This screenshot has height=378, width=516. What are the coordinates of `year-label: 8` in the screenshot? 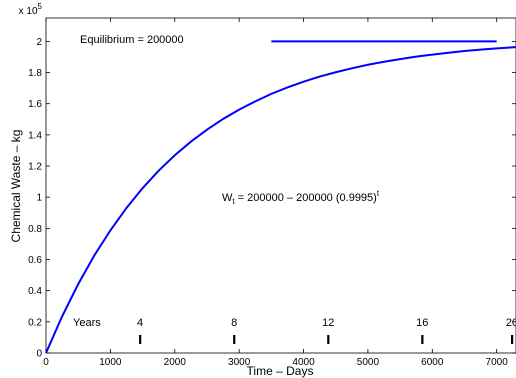 It's located at (234, 323).